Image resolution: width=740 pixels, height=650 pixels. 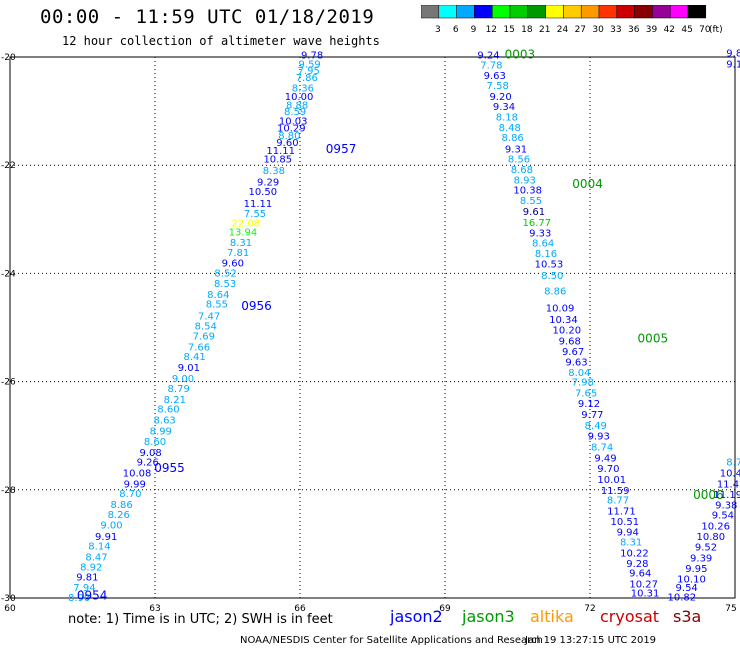 What do you see at coordinates (621, 511) in the screenshot?
I see `wave-height-value: 11.71` at bounding box center [621, 511].